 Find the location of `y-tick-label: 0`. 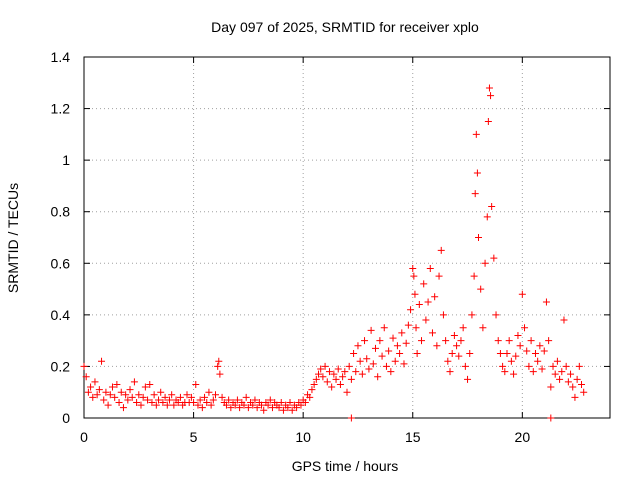

y-tick-label: 0 is located at coordinates (66, 418).